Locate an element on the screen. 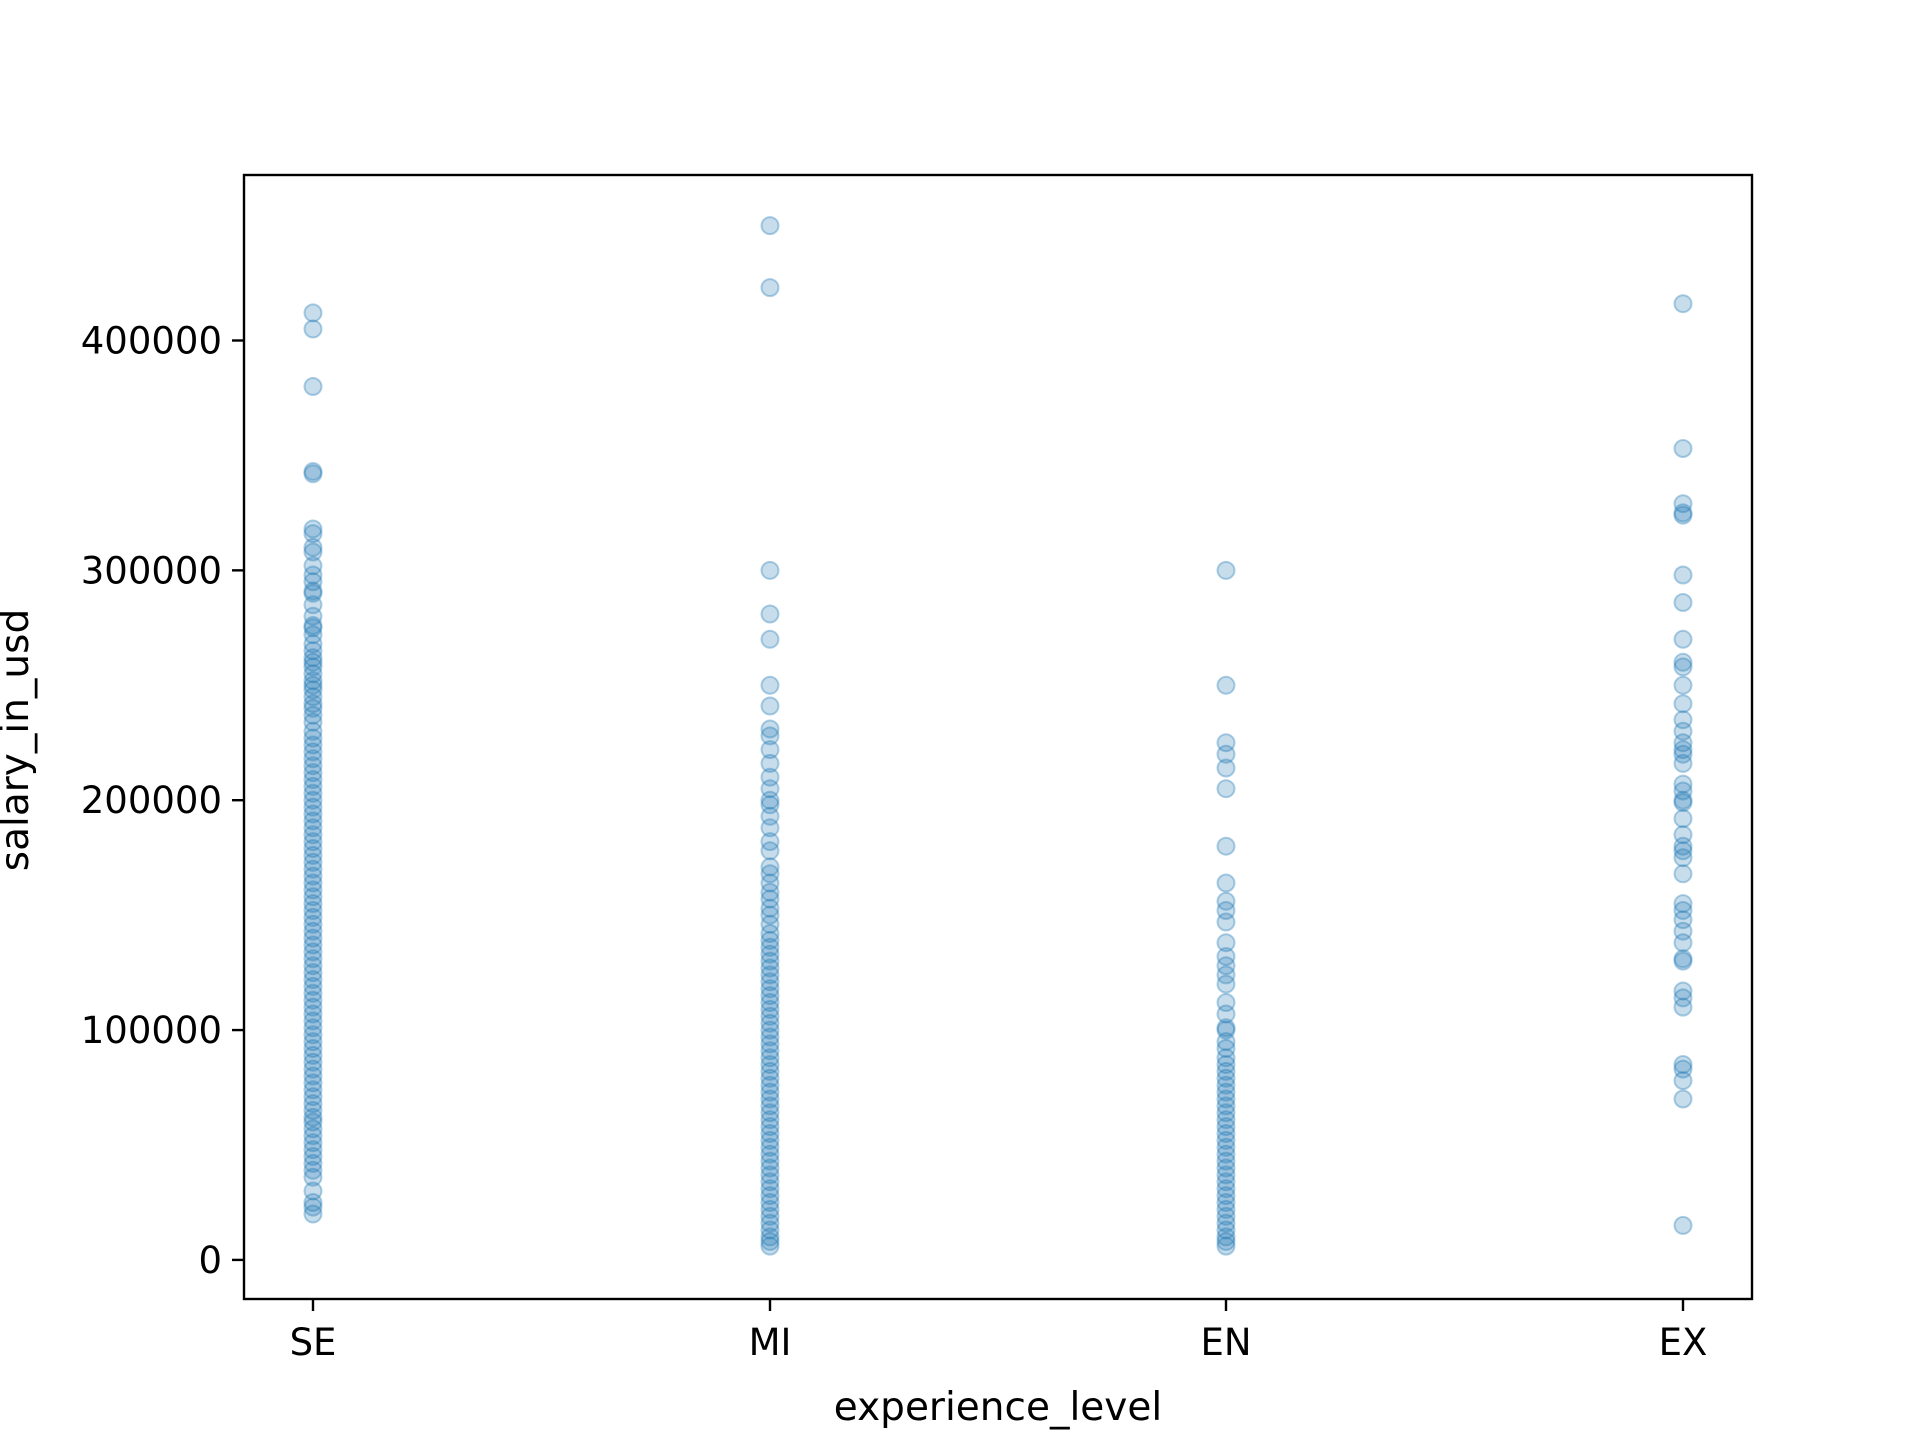 The width and height of the screenshot is (1920, 1440). x-tick-label-ex: EX is located at coordinates (1683, 1342).